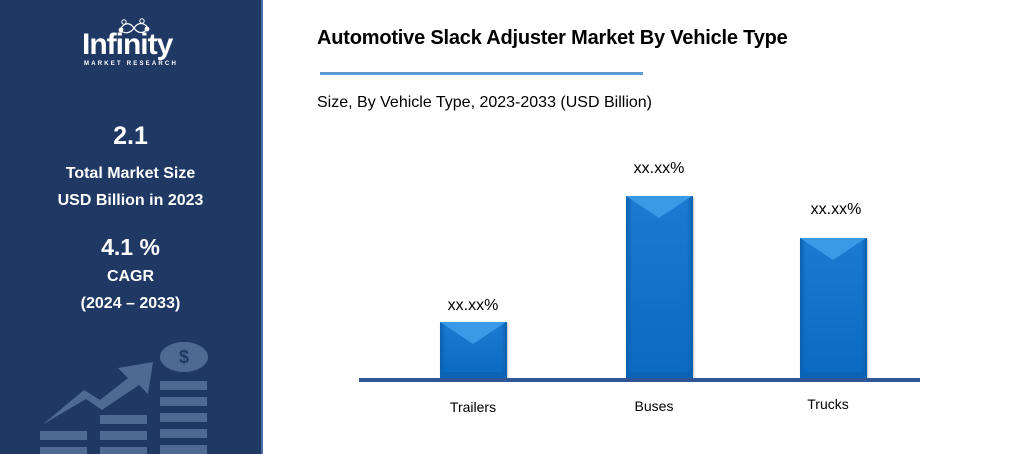  Describe the element at coordinates (130, 303) in the screenshot. I see `cagr-period: (2024 – 2033)` at that location.